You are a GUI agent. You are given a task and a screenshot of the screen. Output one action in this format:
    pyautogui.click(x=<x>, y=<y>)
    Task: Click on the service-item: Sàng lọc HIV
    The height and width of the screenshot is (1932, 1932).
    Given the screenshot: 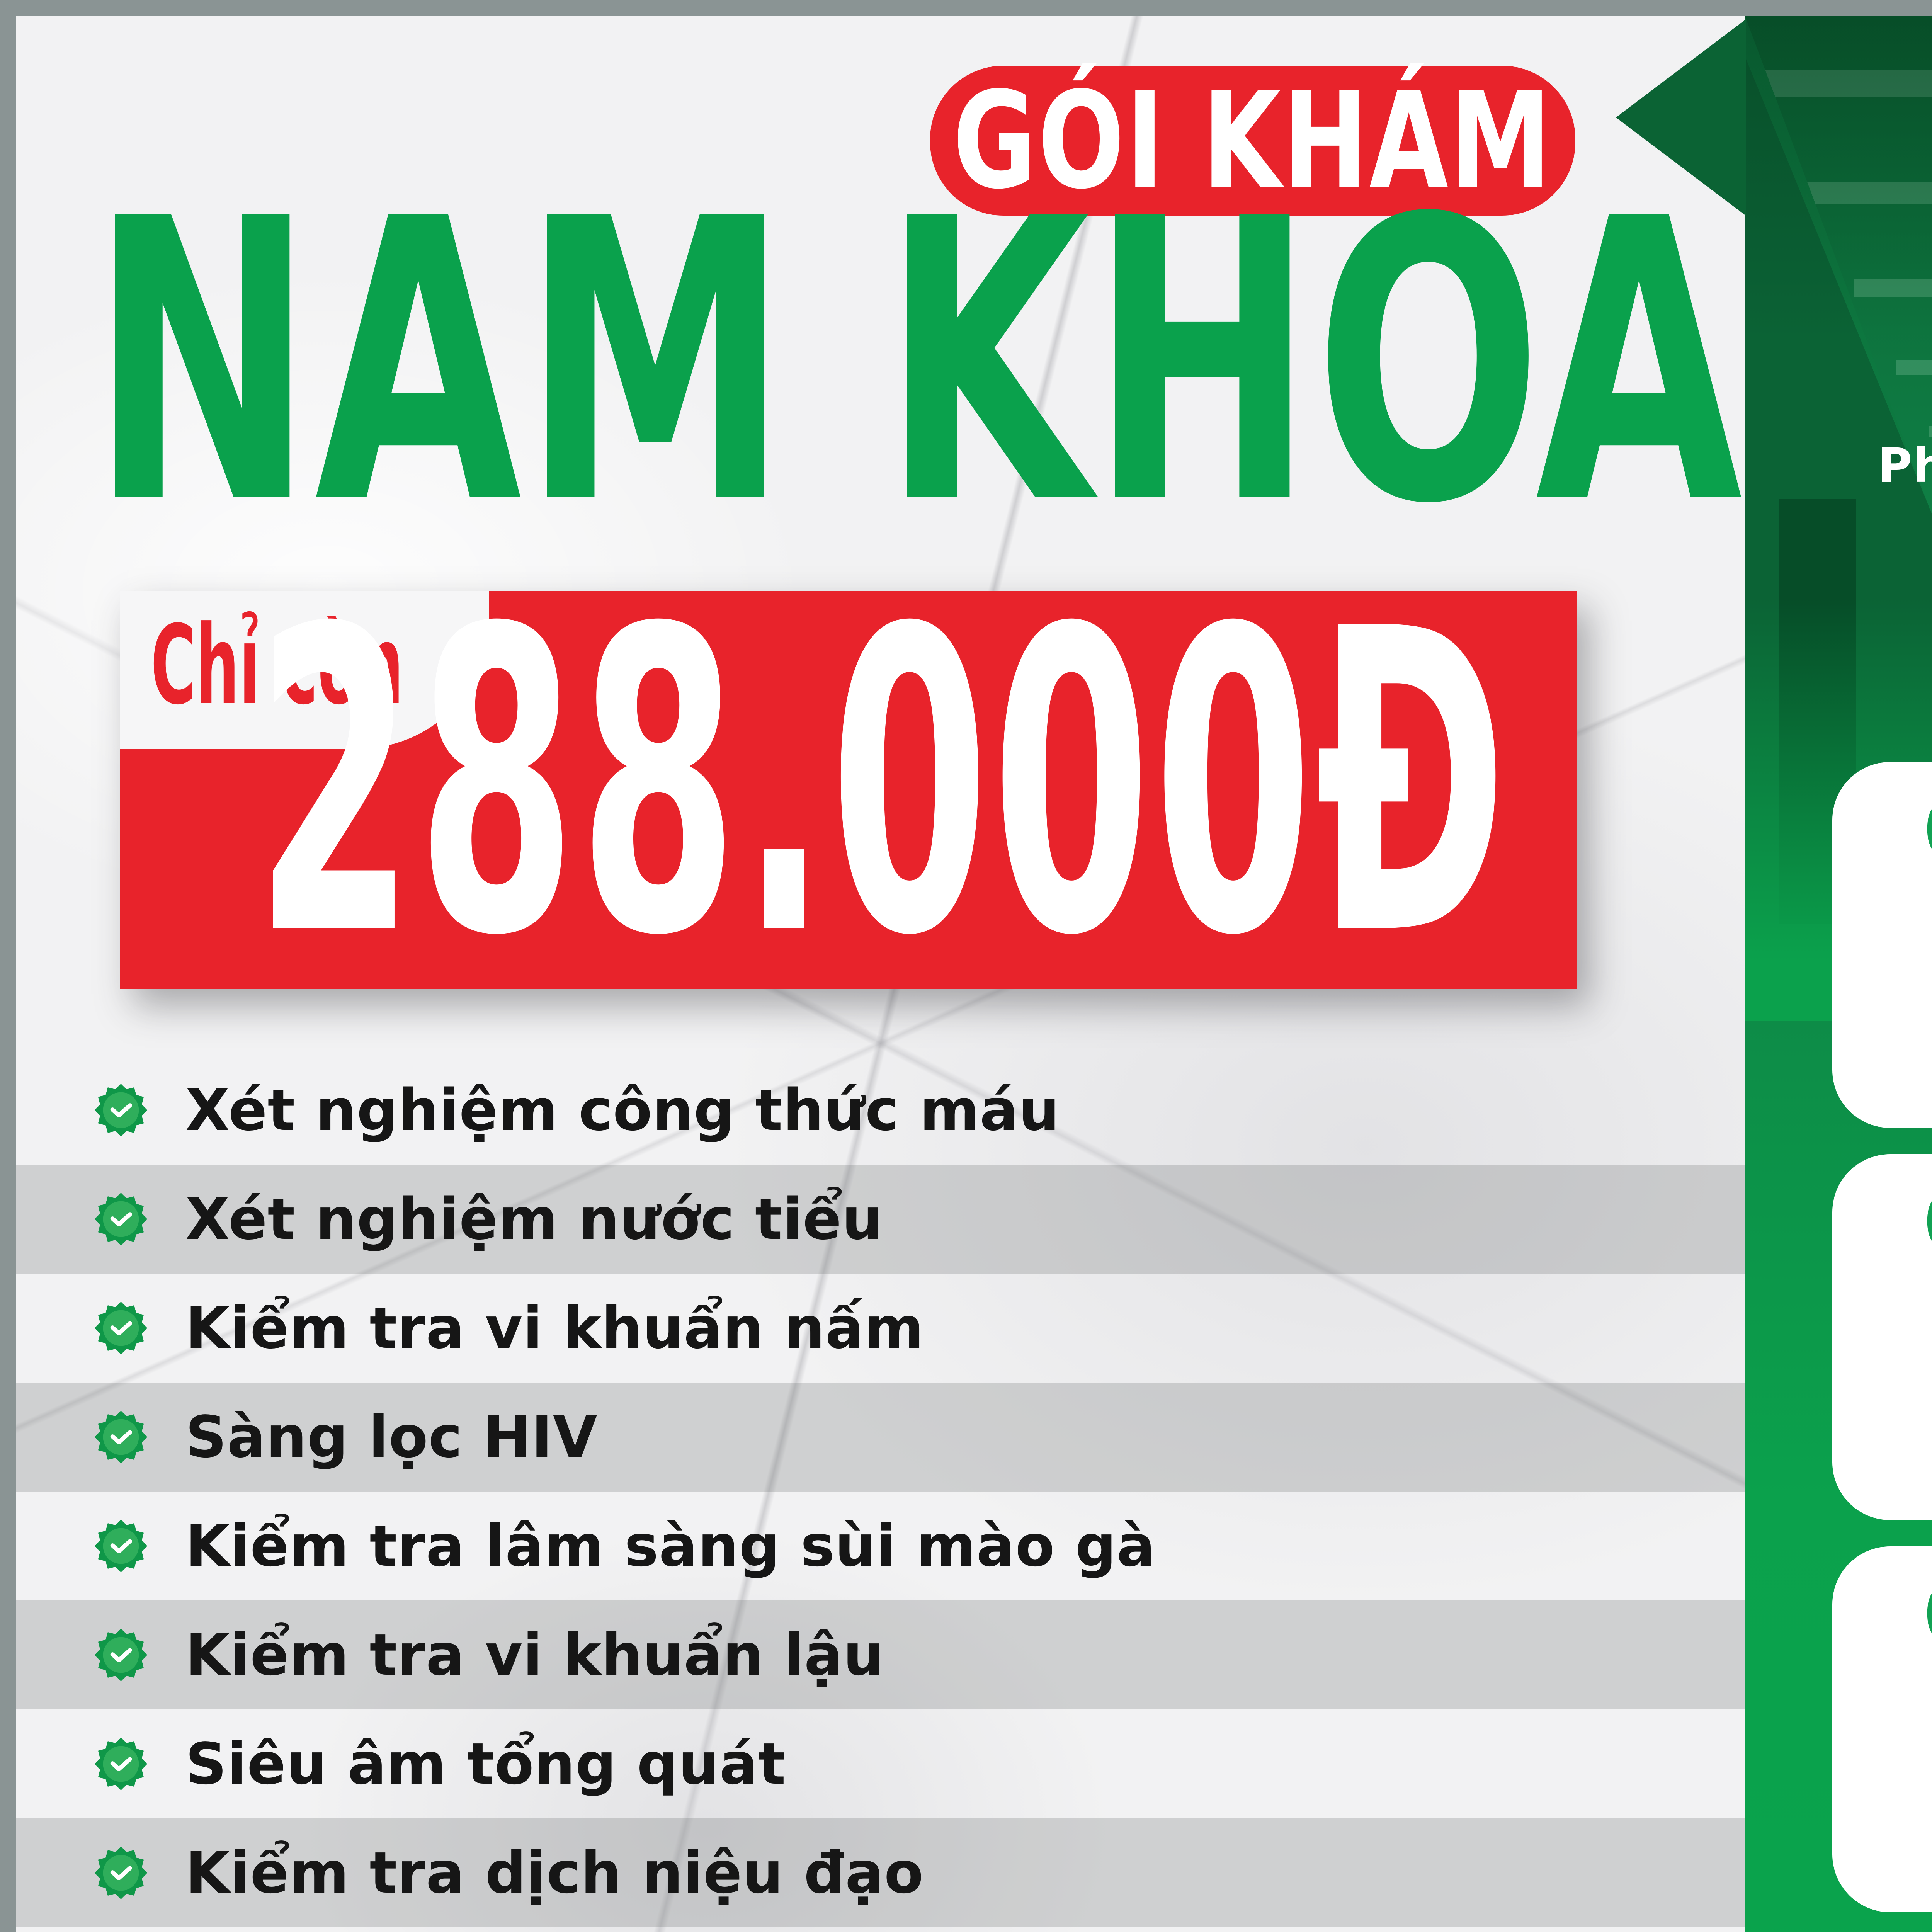 What is the action you would take?
    pyautogui.click(x=880, y=1438)
    